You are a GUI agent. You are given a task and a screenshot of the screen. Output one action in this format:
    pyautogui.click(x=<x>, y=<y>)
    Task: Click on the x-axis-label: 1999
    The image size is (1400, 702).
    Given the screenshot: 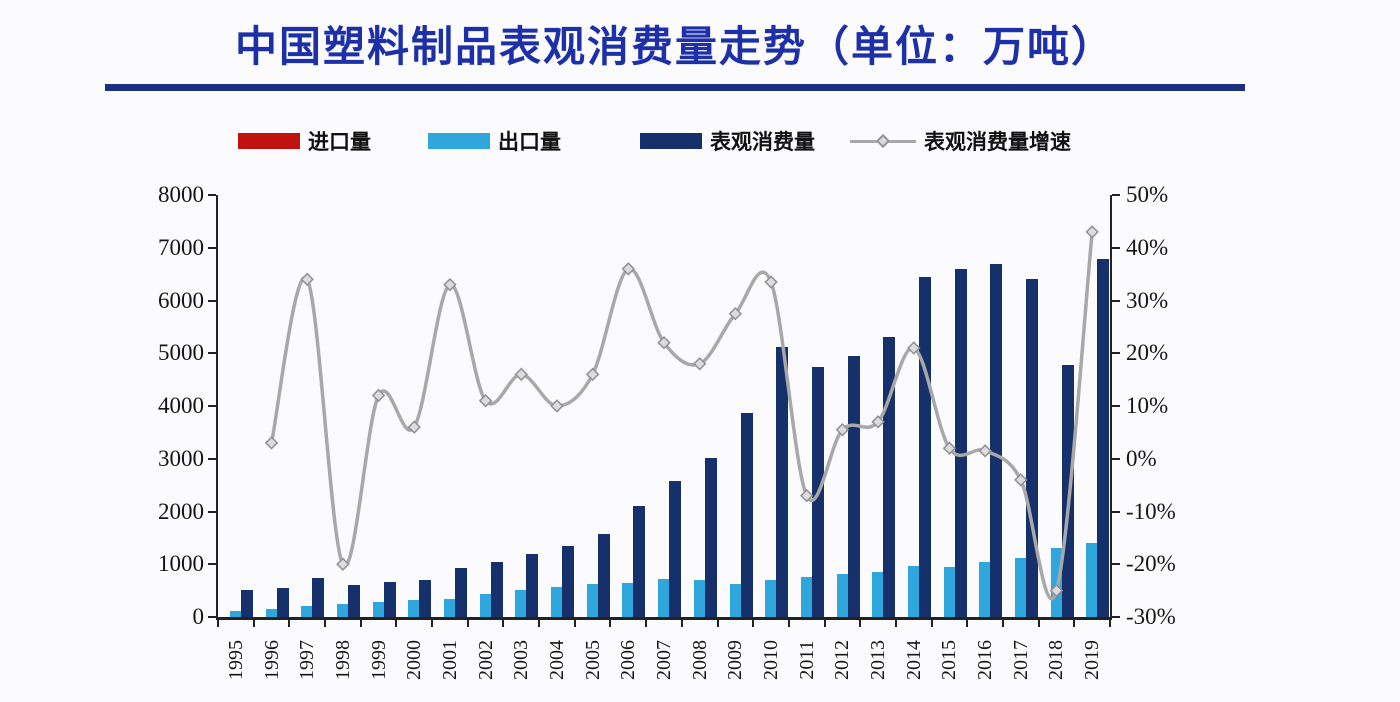 What is the action you would take?
    pyautogui.click(x=378, y=660)
    